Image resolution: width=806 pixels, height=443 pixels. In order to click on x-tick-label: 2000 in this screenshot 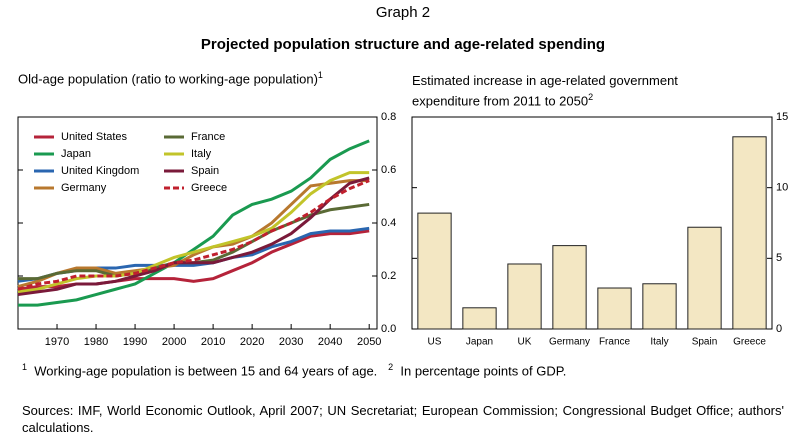, I will do `click(174, 342)`.